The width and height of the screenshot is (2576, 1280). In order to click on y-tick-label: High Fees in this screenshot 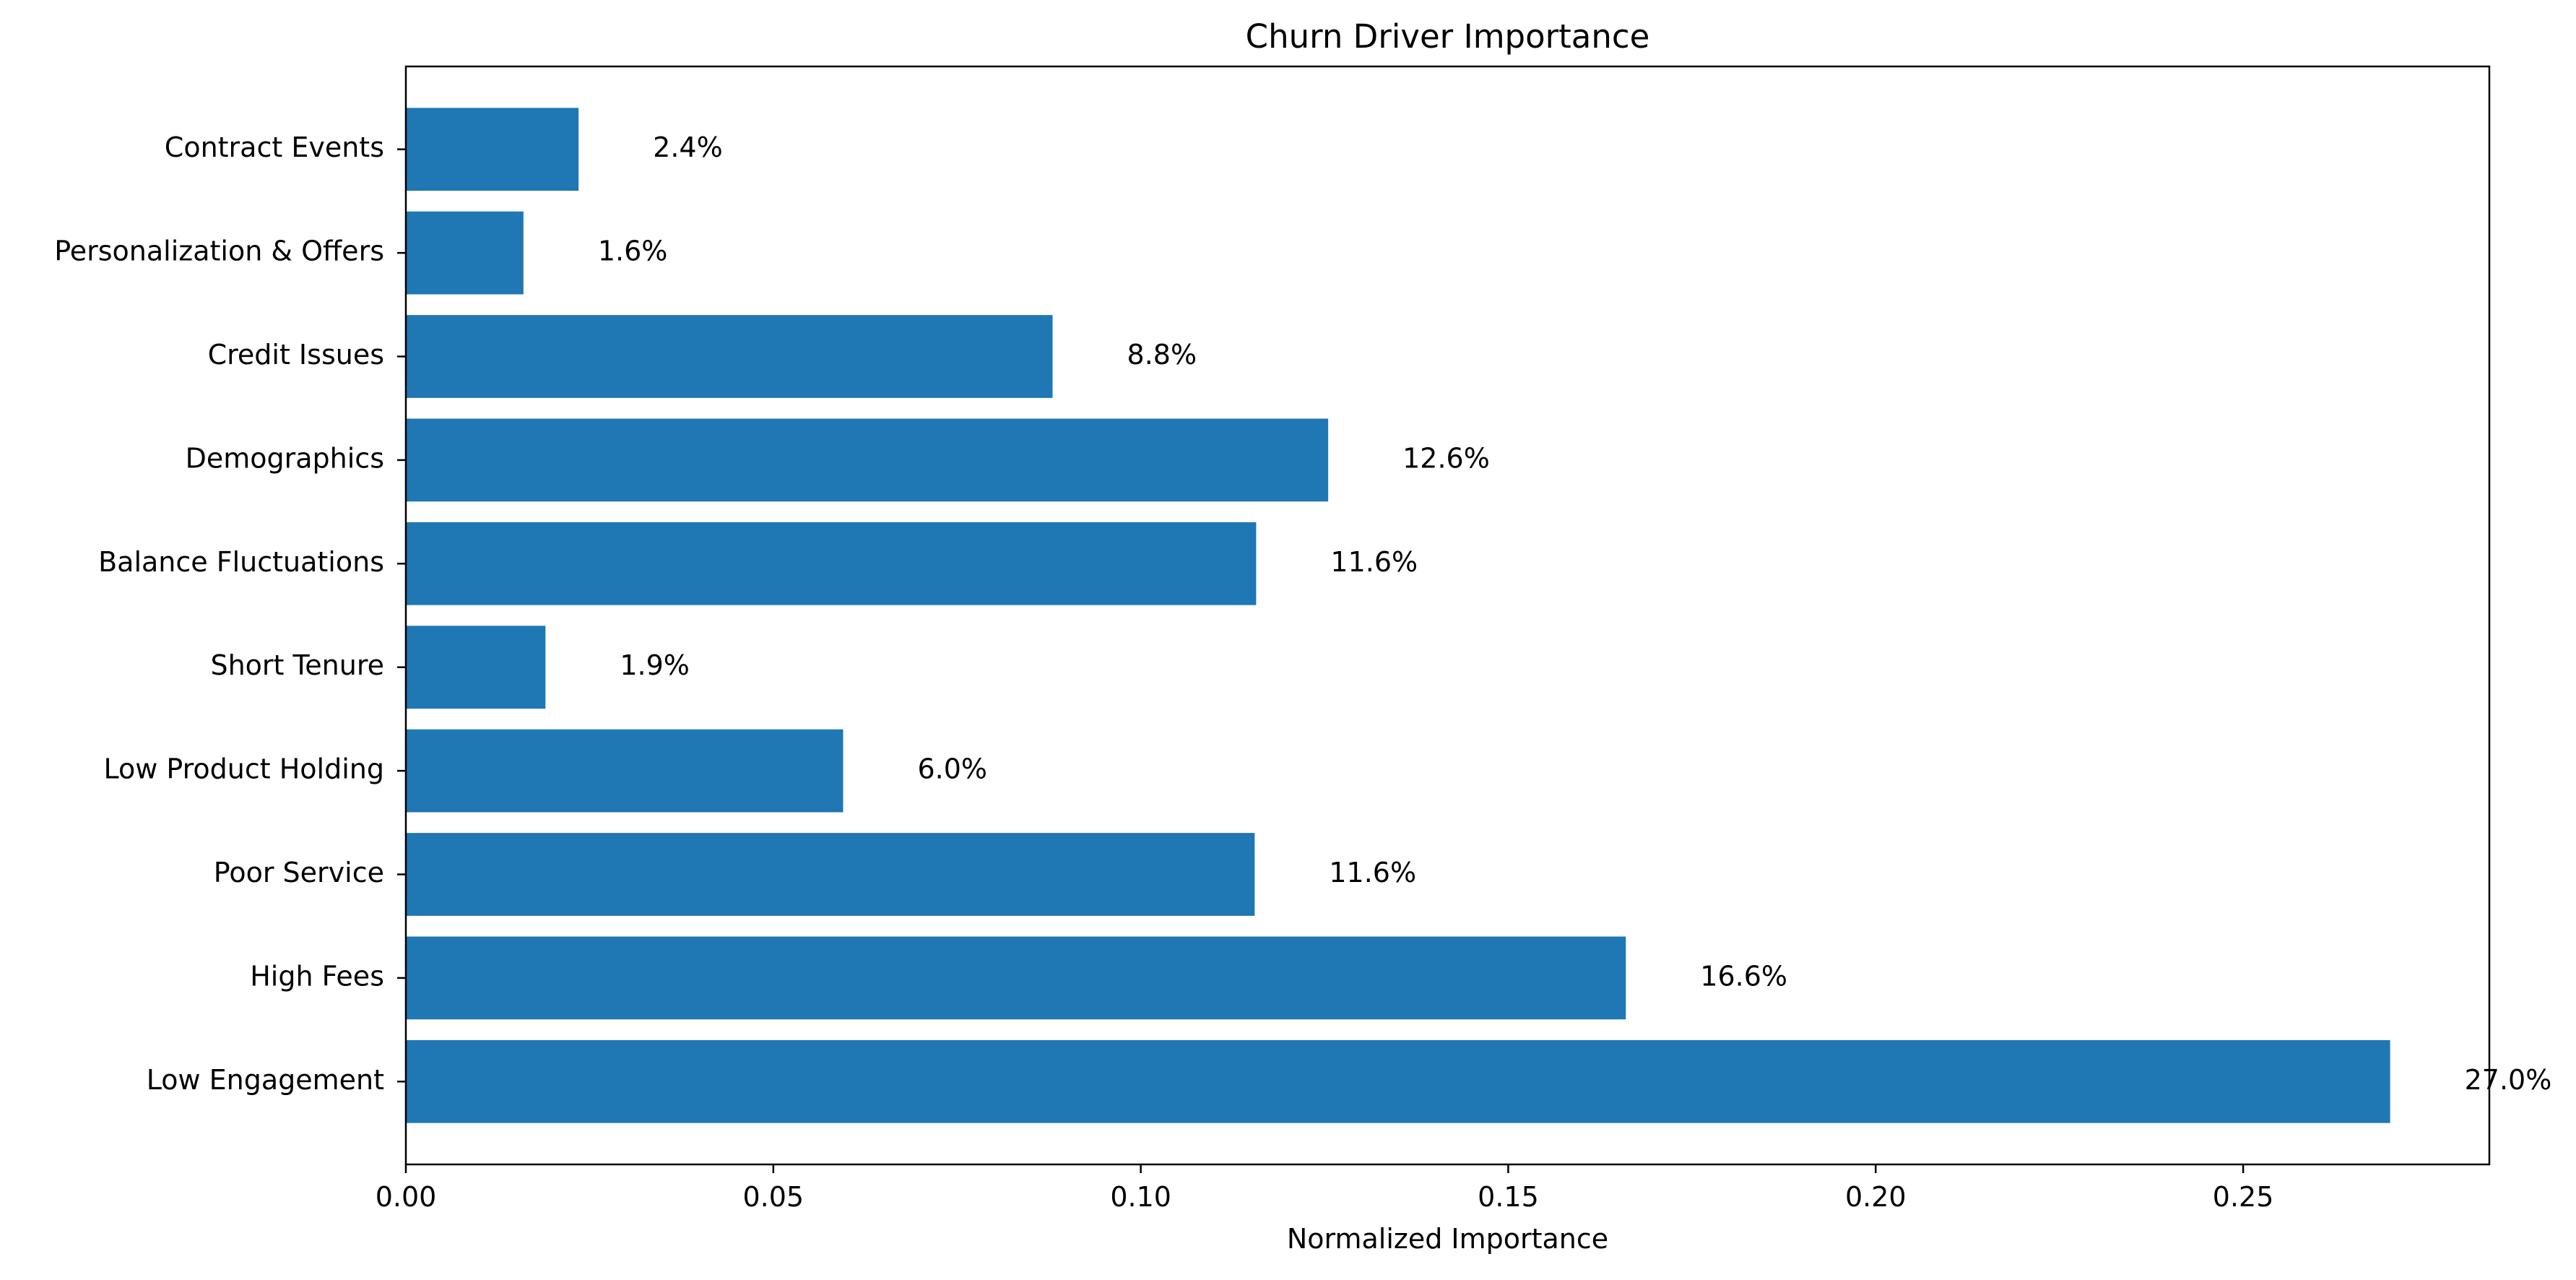, I will do `click(317, 976)`.